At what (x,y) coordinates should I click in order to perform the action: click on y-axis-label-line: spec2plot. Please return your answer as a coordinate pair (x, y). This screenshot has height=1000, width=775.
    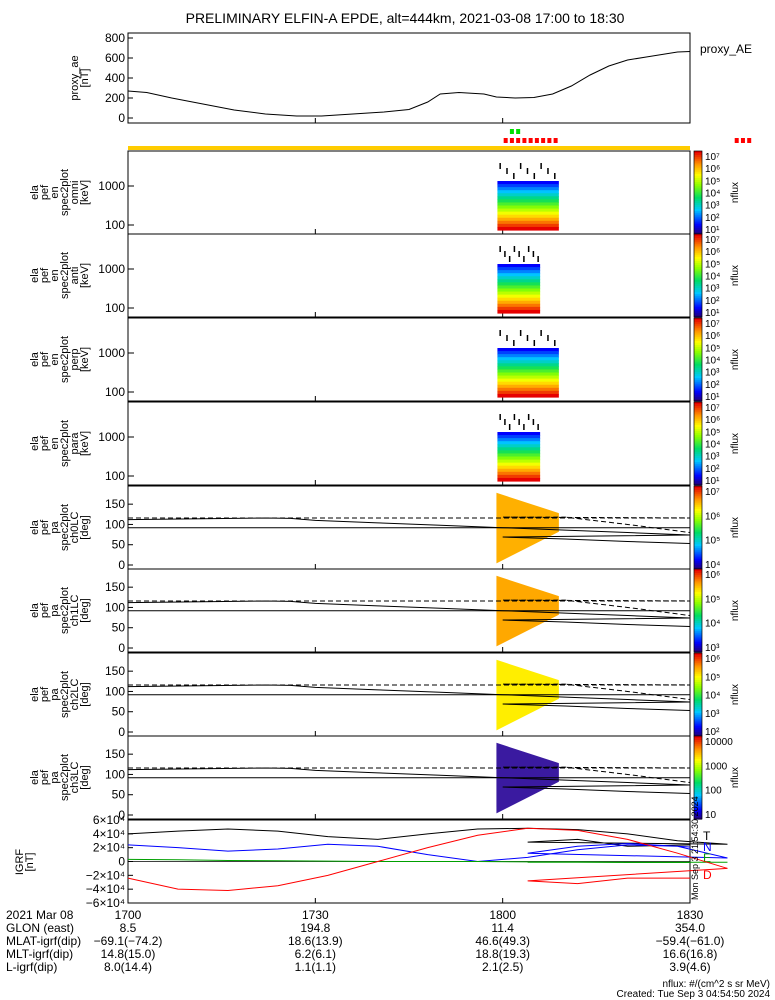
    Looking at the image, I should click on (65, 610).